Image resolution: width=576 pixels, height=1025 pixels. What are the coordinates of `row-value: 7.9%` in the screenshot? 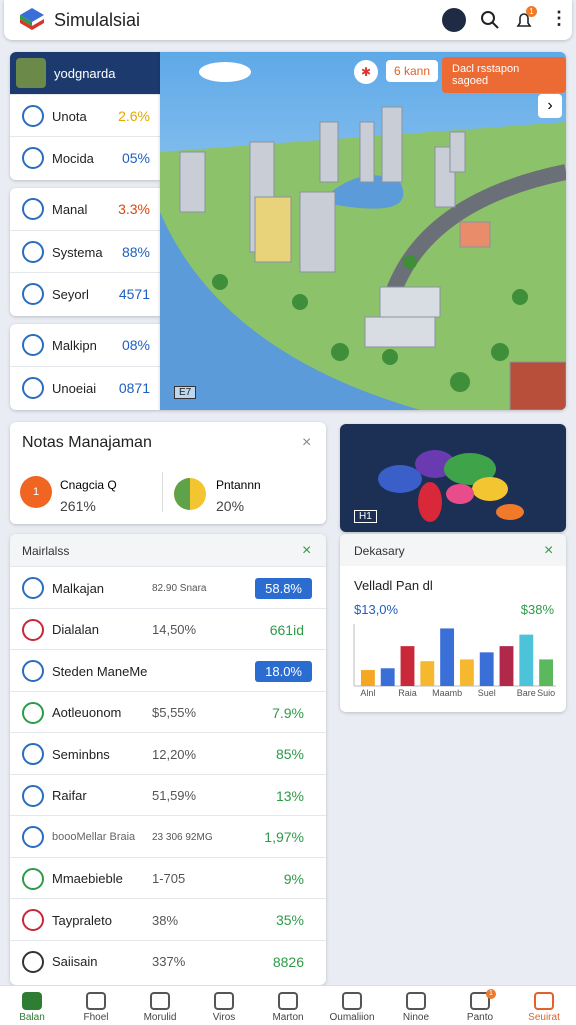 It's located at (288, 712).